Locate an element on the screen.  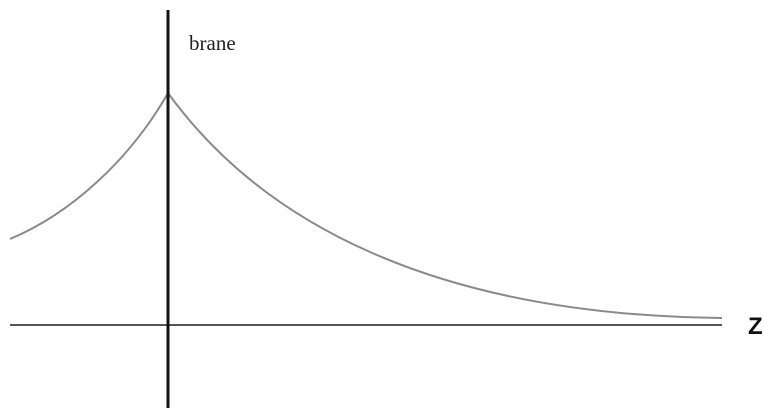
z-axis-label: Z is located at coordinates (755, 326).